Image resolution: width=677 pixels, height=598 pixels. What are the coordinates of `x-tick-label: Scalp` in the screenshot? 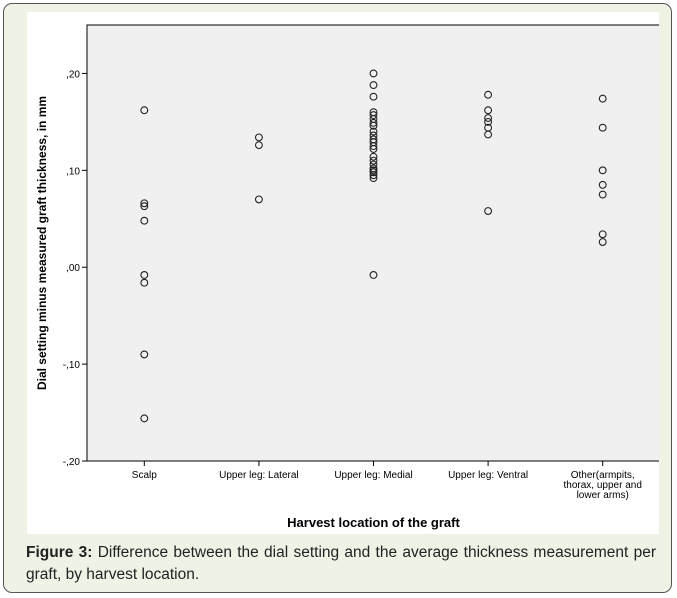 It's located at (144, 475).